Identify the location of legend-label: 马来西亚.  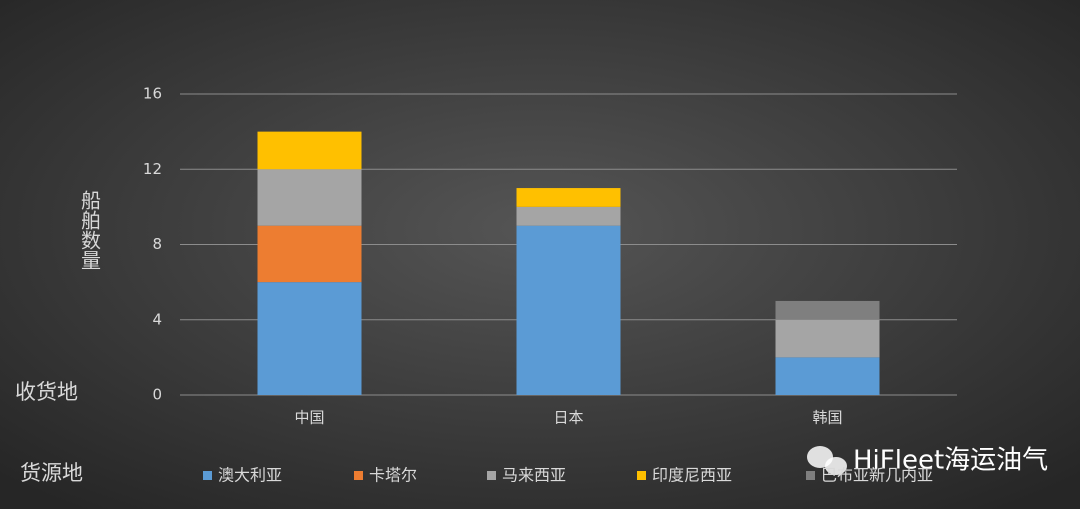
(534, 475).